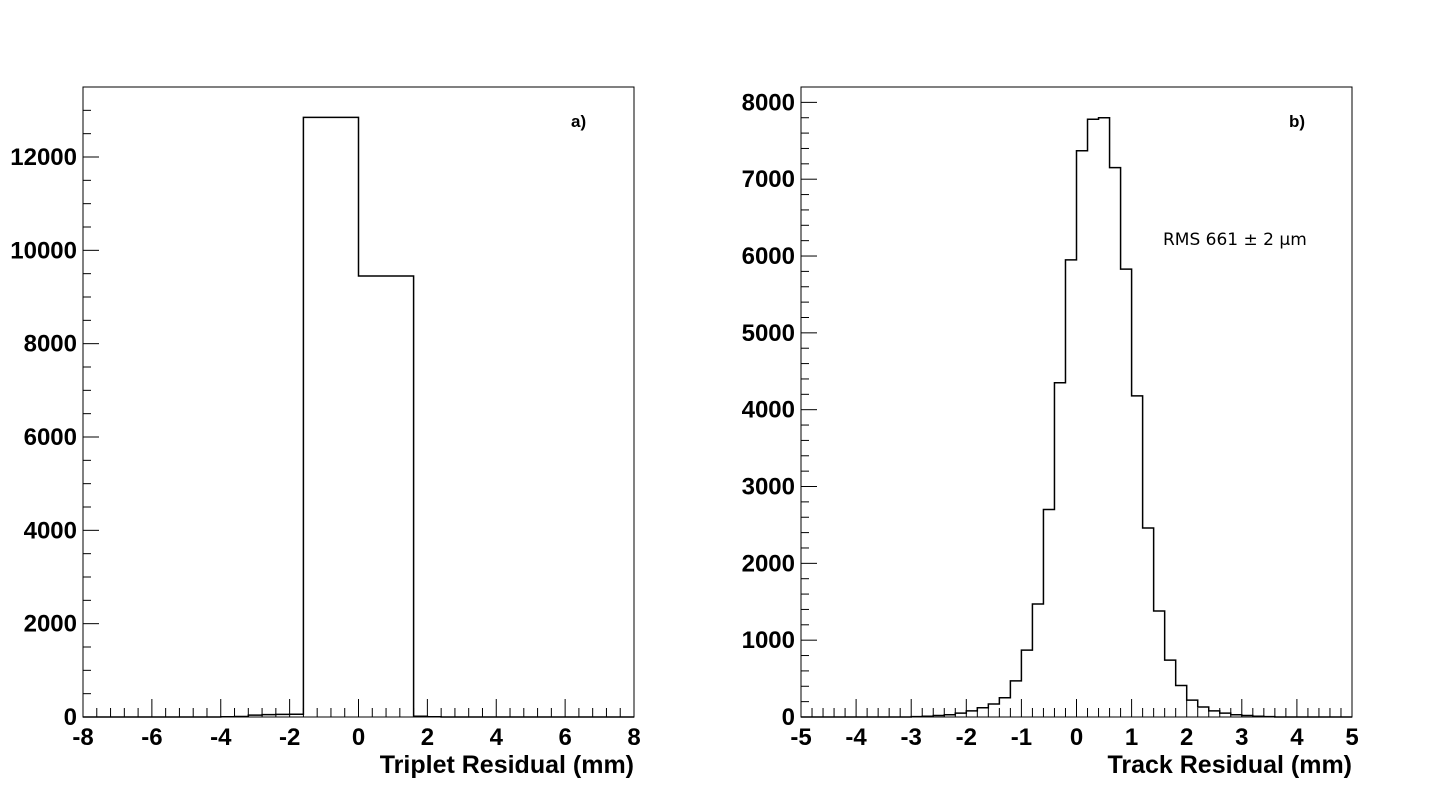 The image size is (1436, 804). Describe the element at coordinates (43, 250) in the screenshot. I see `y-tick-label: 10000` at that location.